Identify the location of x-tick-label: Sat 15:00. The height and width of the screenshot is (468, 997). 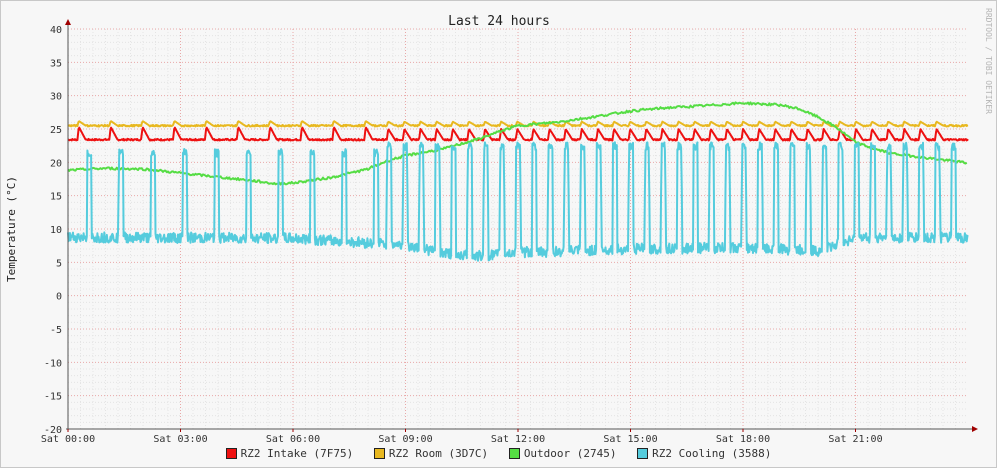
(630, 439).